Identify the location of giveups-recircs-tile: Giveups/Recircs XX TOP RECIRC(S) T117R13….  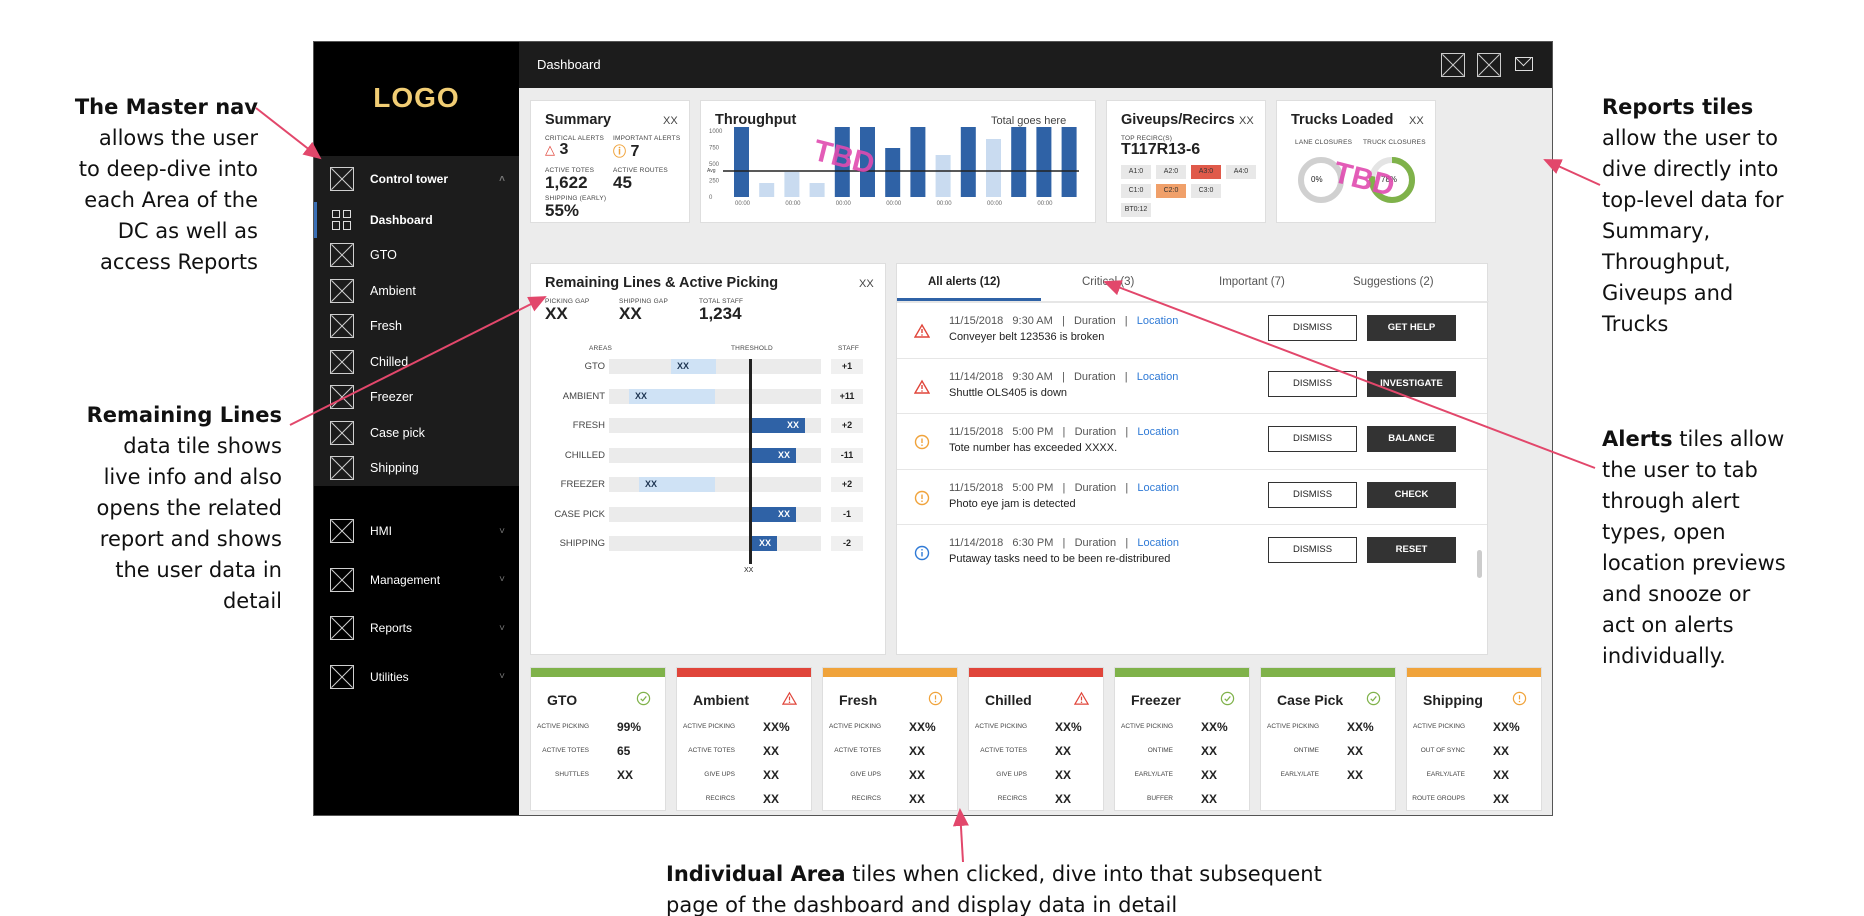
(1186, 161).